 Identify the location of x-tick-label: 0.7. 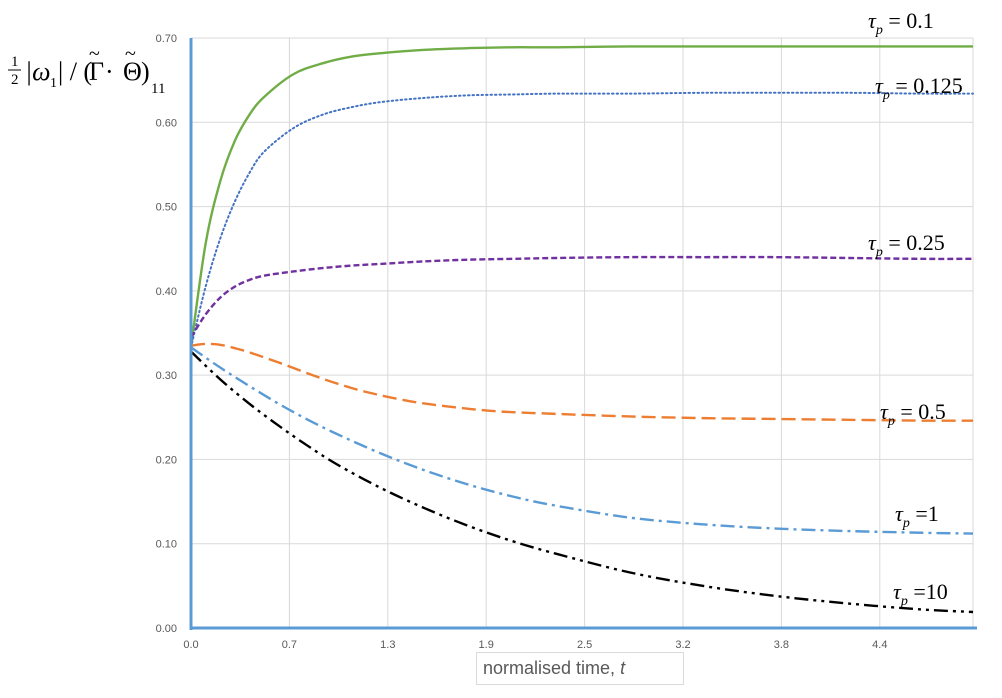
(289, 645).